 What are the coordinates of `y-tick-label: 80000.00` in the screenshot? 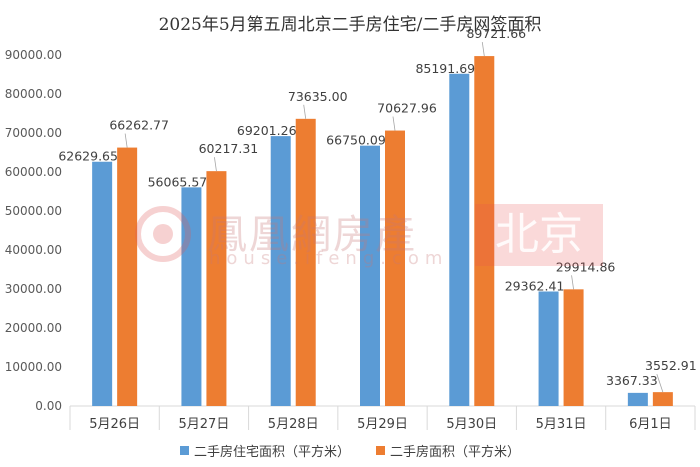 It's located at (33, 94).